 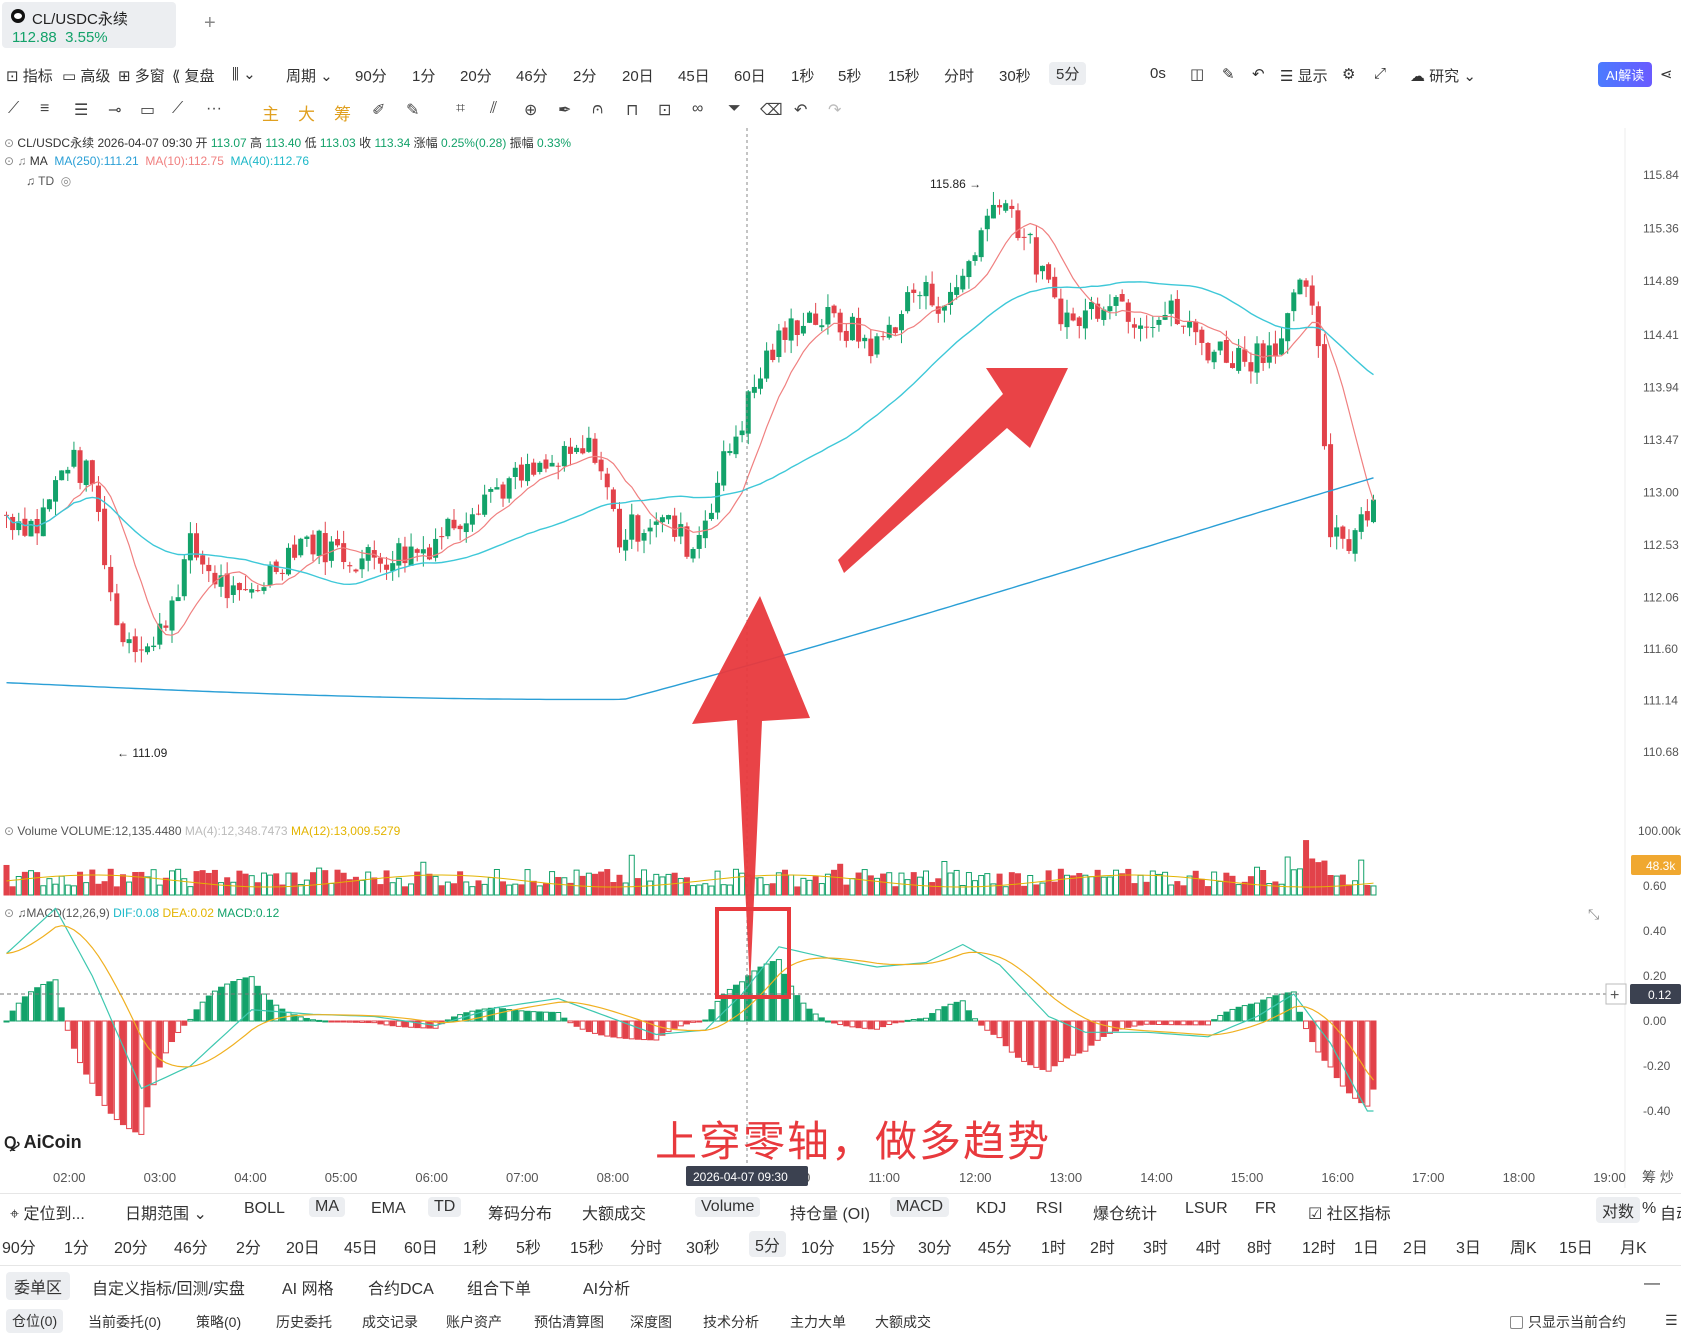 What do you see at coordinates (1618, 1210) in the screenshot?
I see `log-scale-toggle: 对数` at bounding box center [1618, 1210].